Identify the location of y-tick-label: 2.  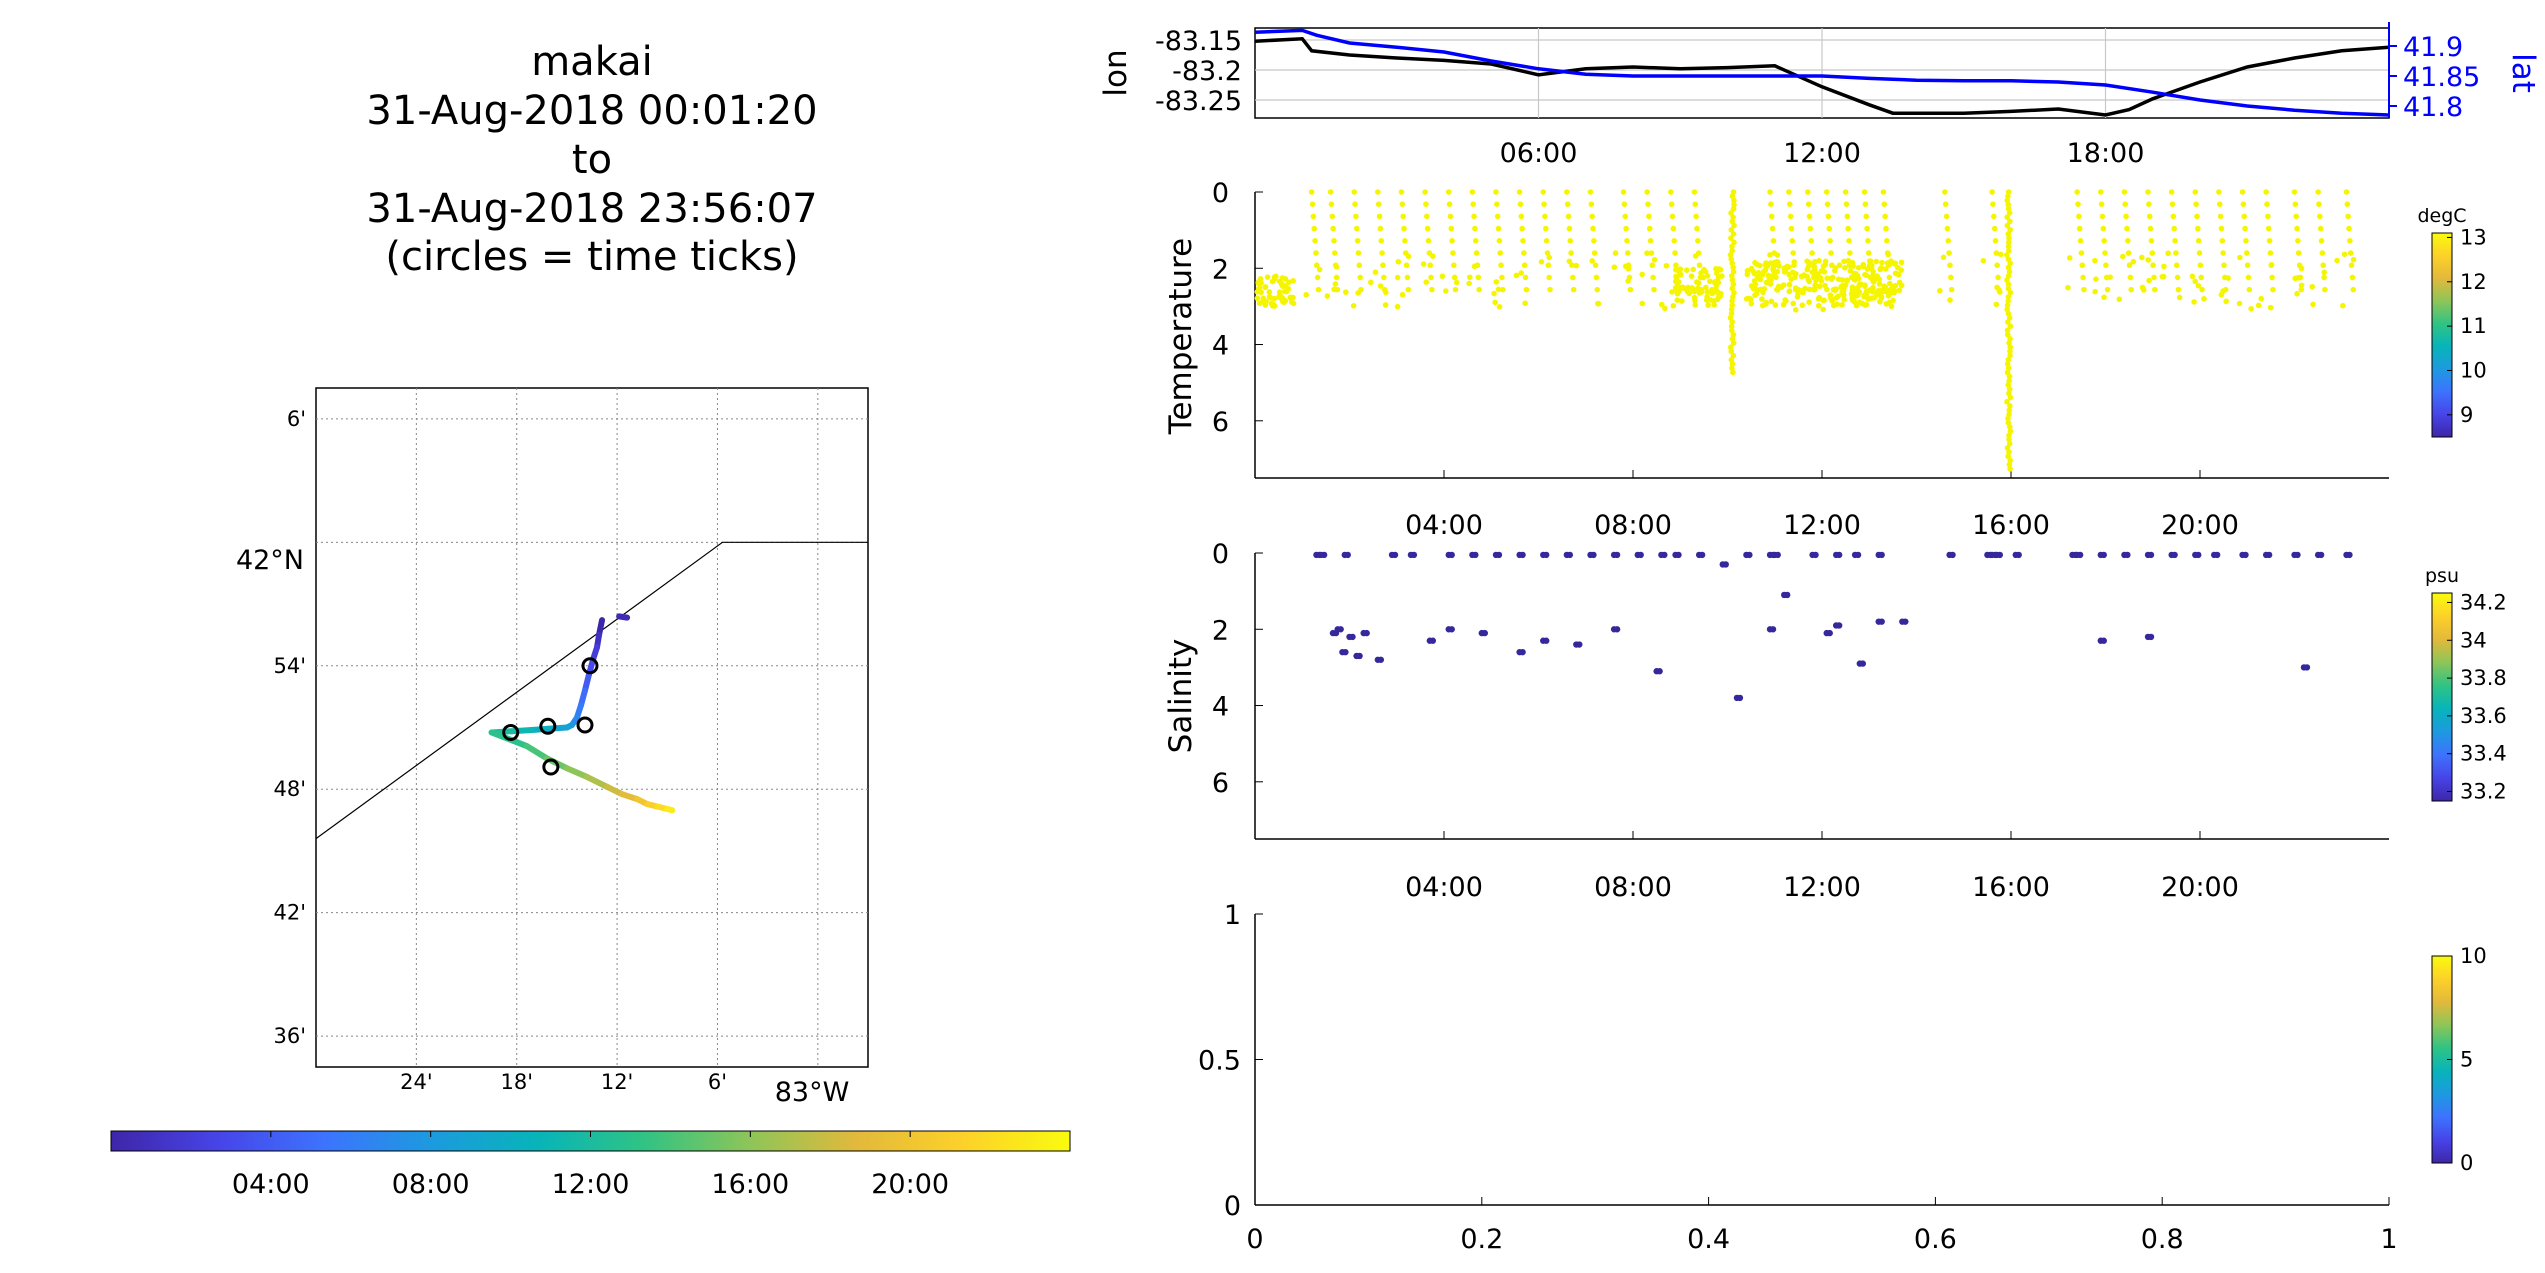
(1220, 630).